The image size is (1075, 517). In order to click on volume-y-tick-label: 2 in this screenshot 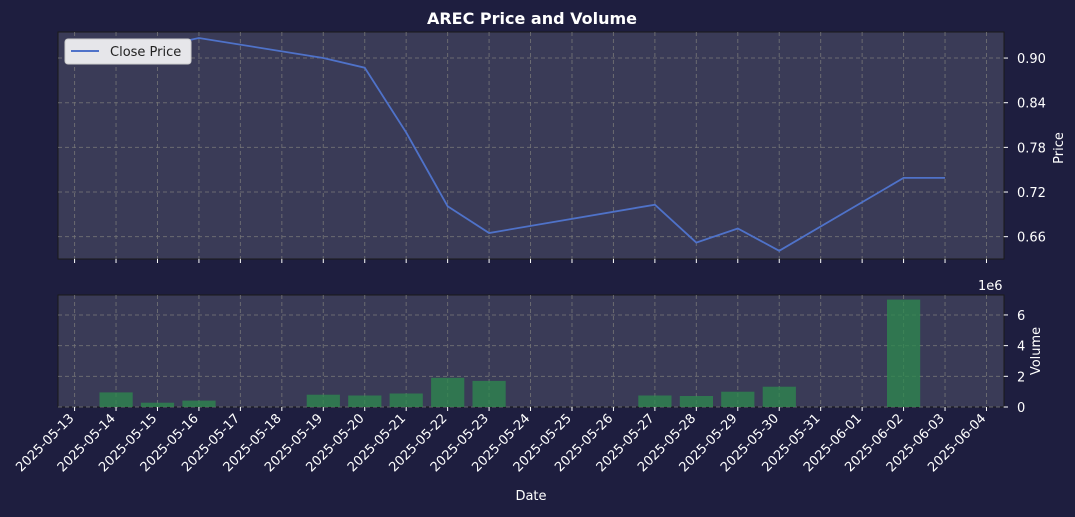, I will do `click(1021, 377)`.